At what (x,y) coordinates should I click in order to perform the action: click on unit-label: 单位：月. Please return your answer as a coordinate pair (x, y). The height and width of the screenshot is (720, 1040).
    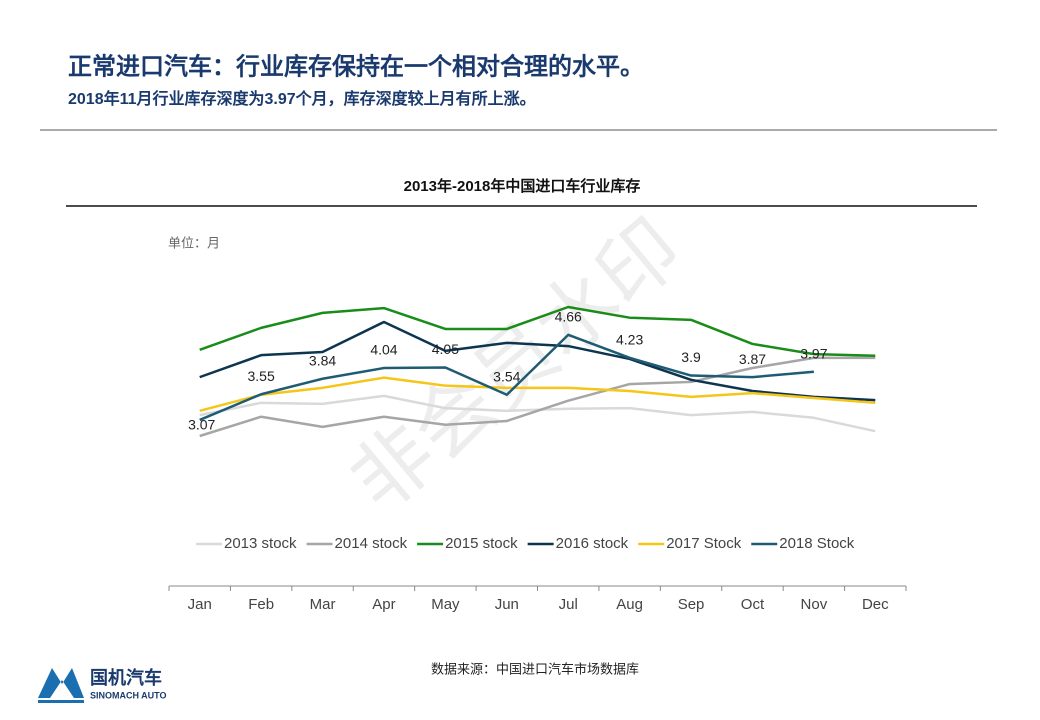
    Looking at the image, I should click on (194, 242).